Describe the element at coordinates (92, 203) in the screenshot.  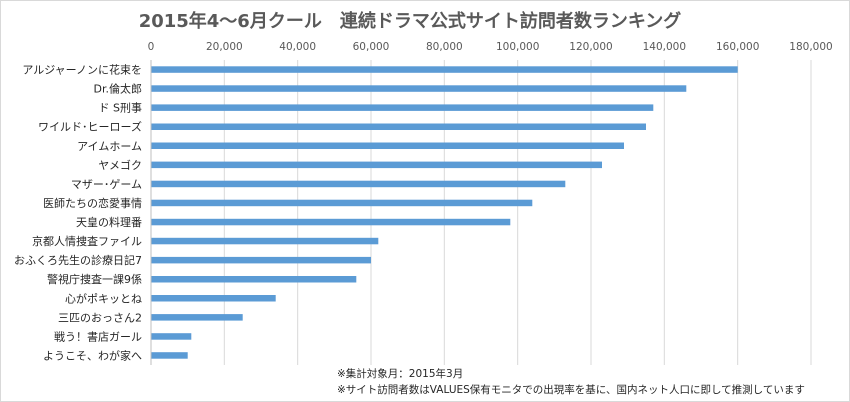
I see `category-label: 医師たちの恋愛事情` at that location.